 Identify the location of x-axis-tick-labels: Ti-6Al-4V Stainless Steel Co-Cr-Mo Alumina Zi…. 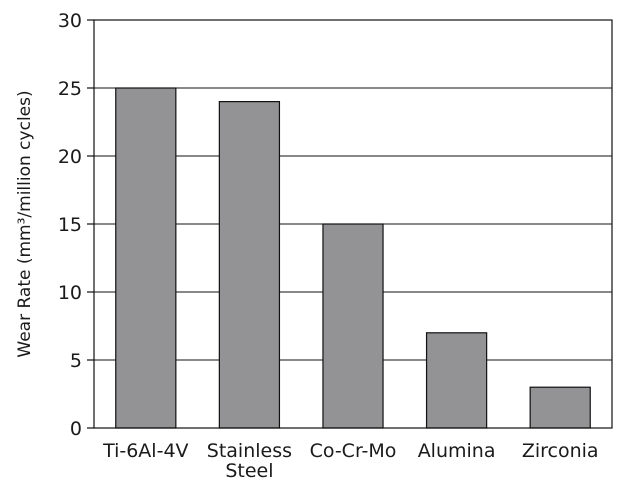
(350, 461).